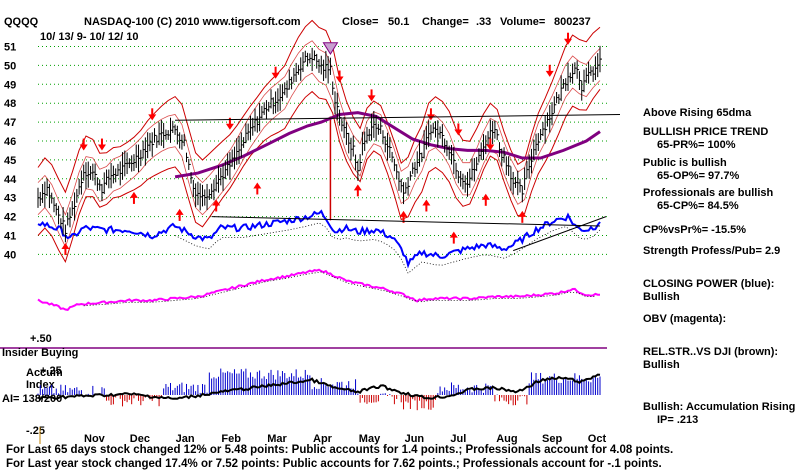 The width and height of the screenshot is (800, 475). What do you see at coordinates (10, 199) in the screenshot?
I see `y-tick-label: 43` at bounding box center [10, 199].